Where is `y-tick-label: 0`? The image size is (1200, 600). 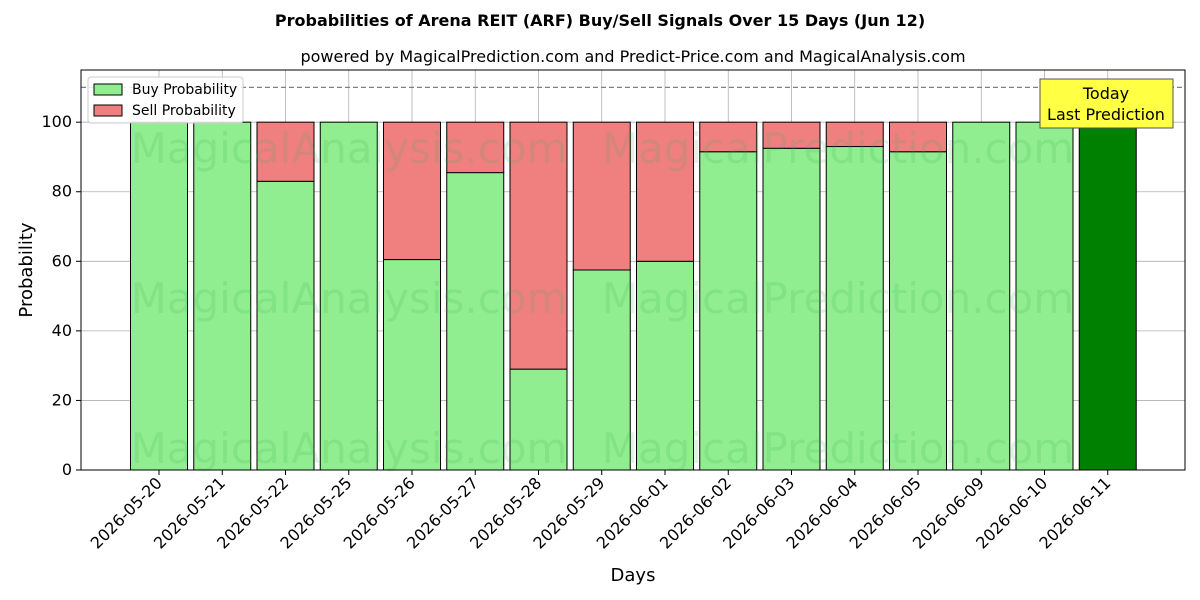
y-tick-label: 0 is located at coordinates (67, 469).